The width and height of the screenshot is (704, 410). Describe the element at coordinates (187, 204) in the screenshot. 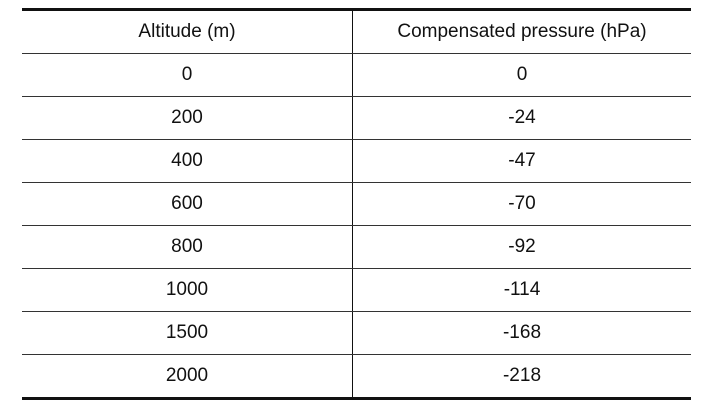

I see `table-cell: 600` at that location.